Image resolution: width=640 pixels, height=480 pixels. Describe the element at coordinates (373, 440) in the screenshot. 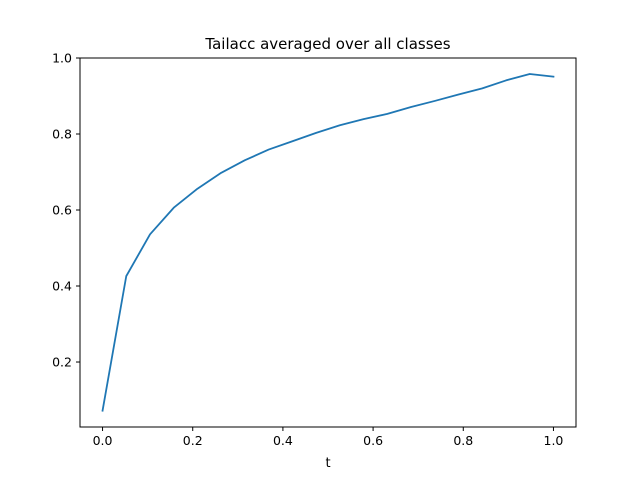

I see `x-tick-label: 0.6` at that location.